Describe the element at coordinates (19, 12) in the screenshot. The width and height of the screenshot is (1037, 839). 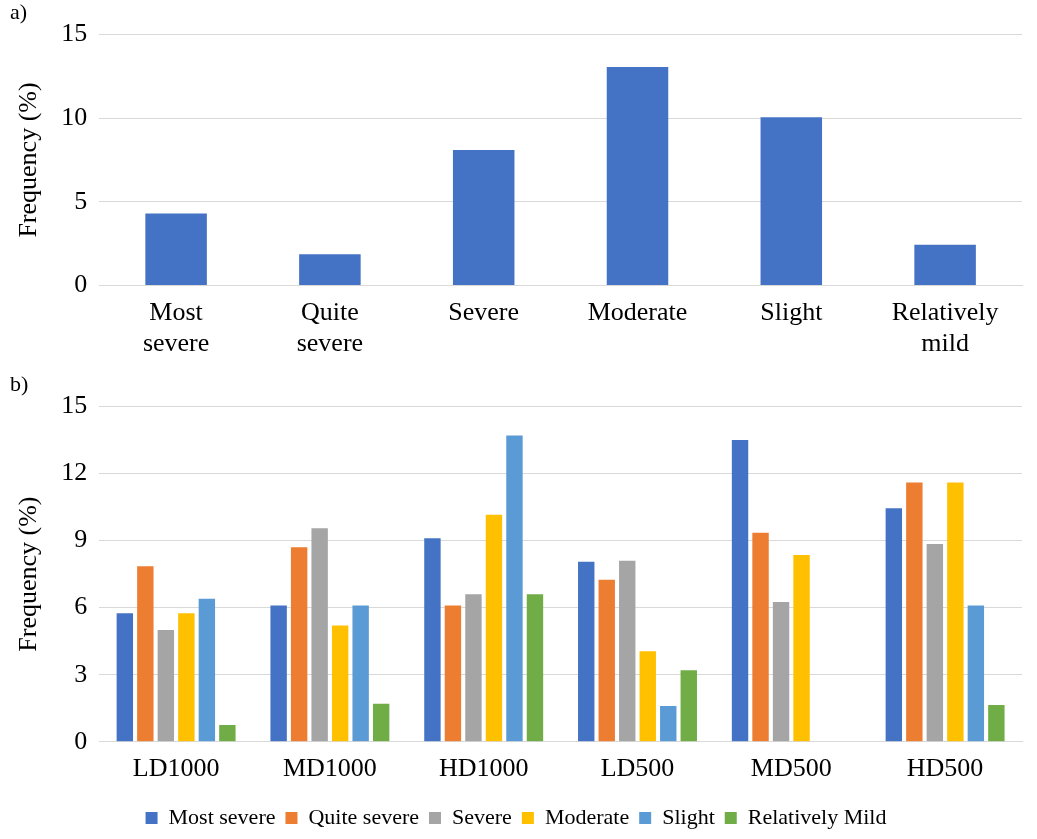
I see `chart-title: a)` at that location.